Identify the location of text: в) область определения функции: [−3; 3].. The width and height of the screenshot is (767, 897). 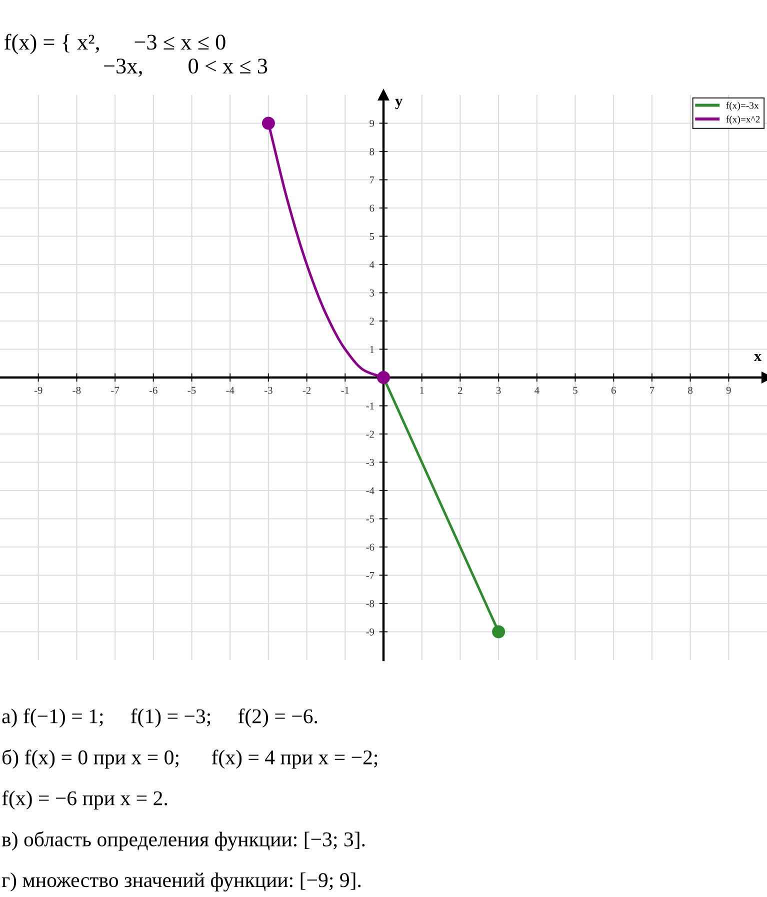
(183, 841).